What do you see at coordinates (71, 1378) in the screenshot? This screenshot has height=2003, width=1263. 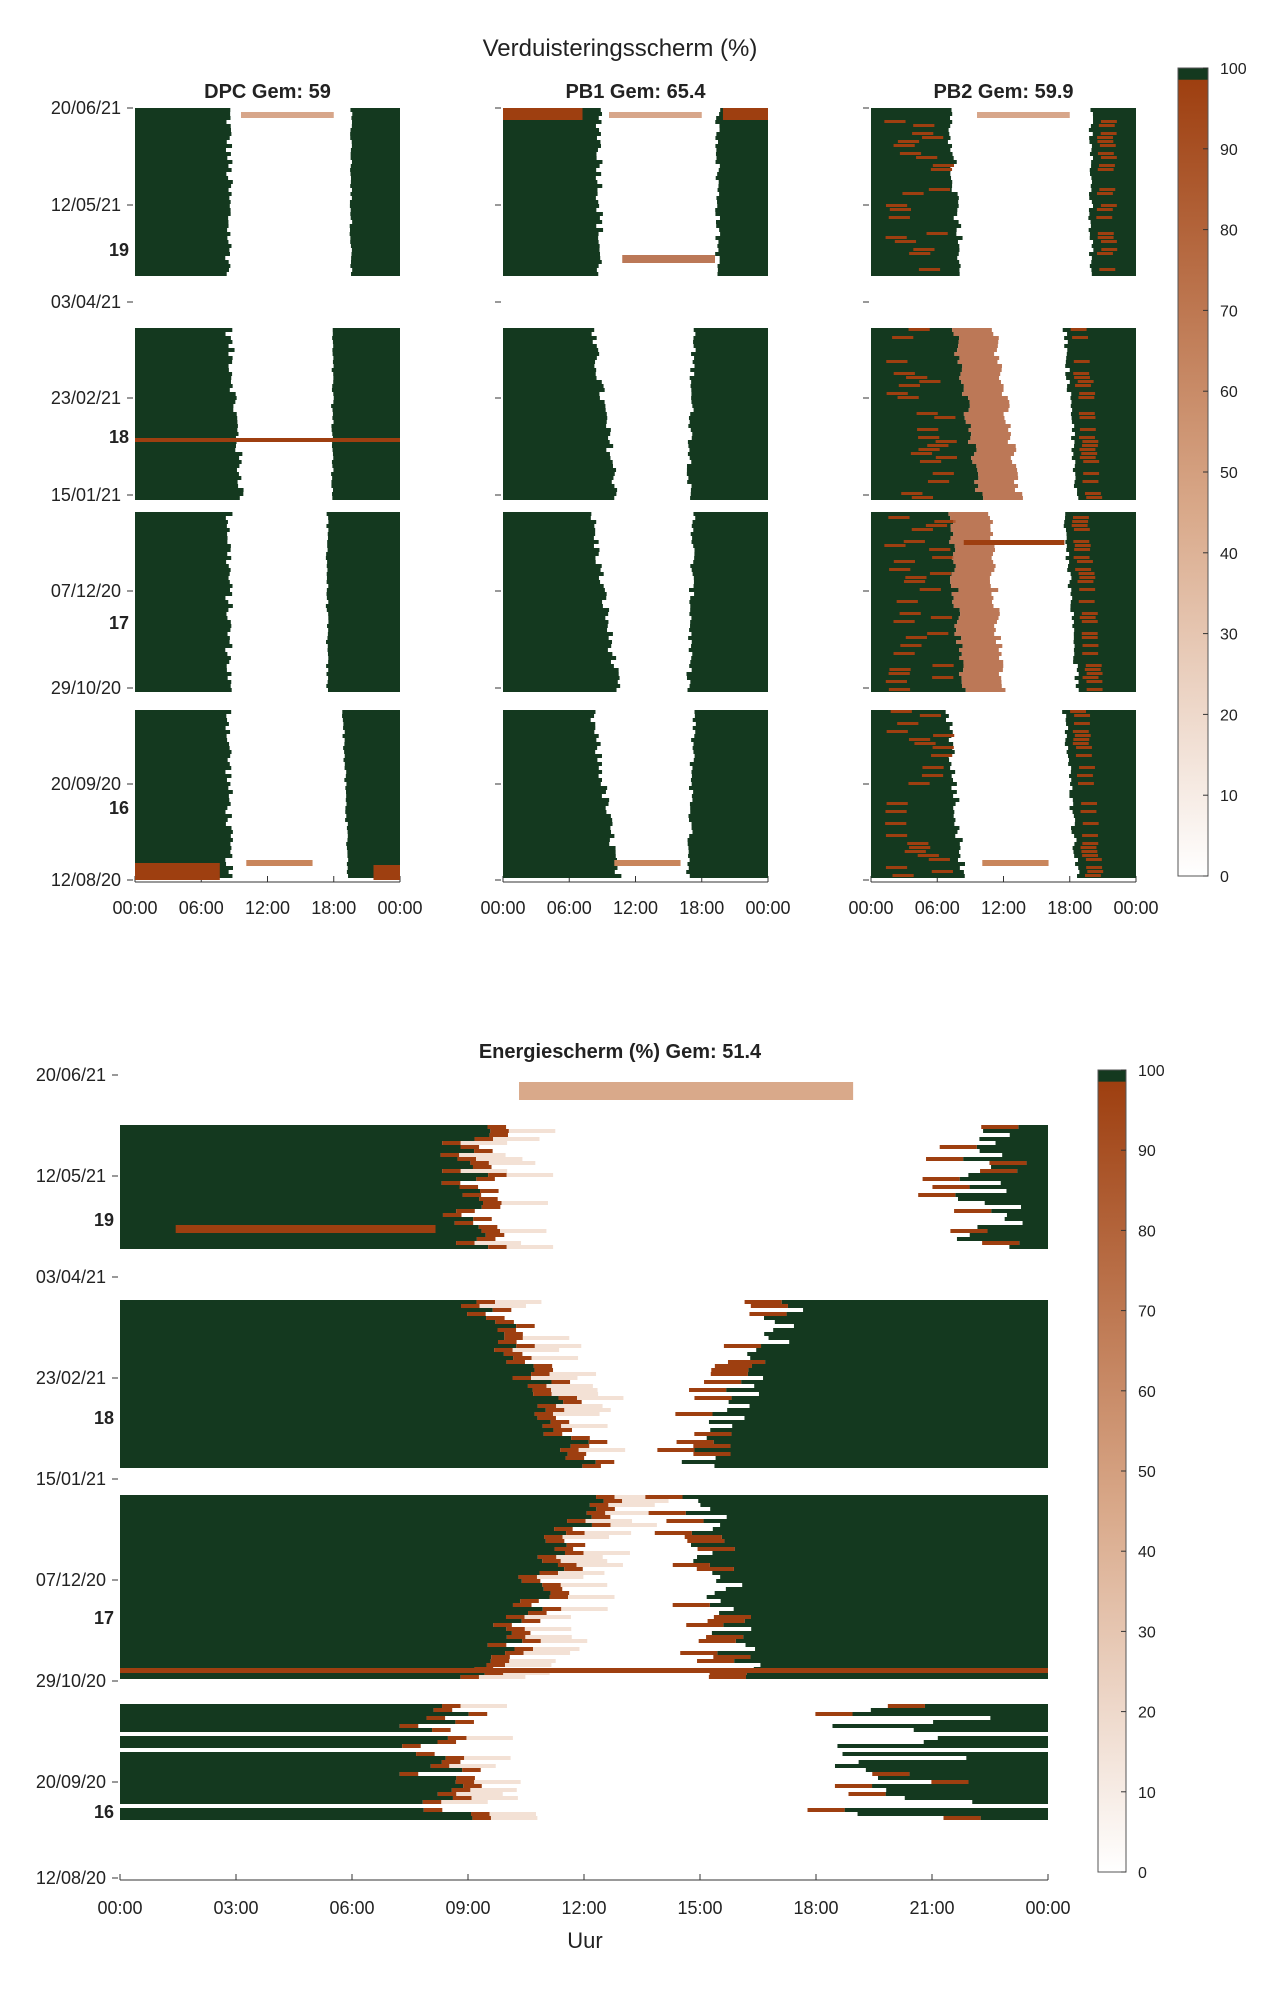 I see `y-tick-label: 23/02/21` at bounding box center [71, 1378].